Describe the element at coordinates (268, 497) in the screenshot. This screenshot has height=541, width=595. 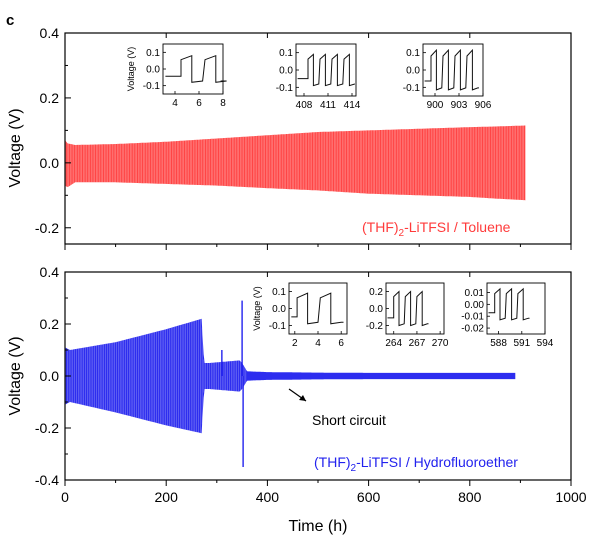
I see `x-tick-label: 400` at that location.